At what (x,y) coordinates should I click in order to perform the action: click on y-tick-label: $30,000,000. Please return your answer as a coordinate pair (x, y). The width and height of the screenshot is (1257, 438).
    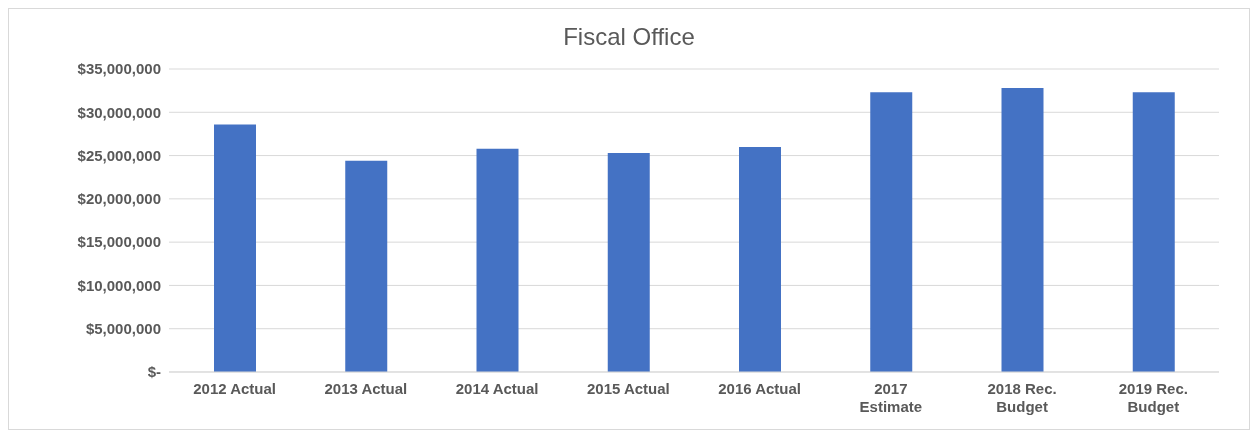
    Looking at the image, I should click on (119, 112).